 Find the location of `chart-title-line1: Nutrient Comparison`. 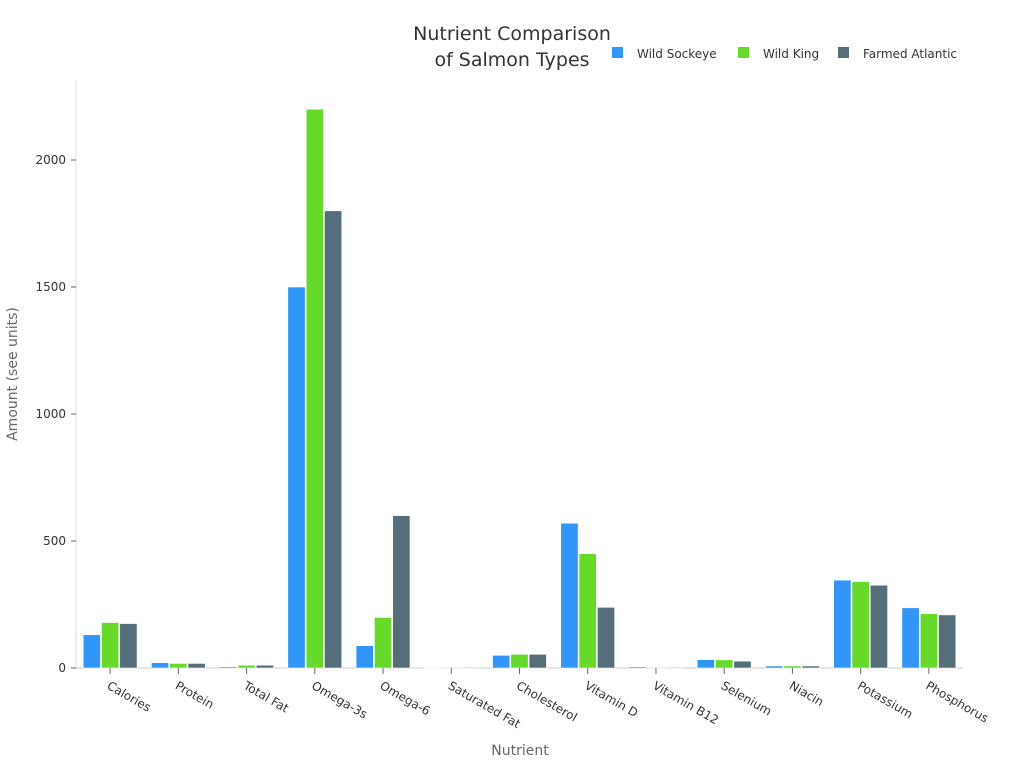

chart-title-line1: Nutrient Comparison is located at coordinates (512, 34).